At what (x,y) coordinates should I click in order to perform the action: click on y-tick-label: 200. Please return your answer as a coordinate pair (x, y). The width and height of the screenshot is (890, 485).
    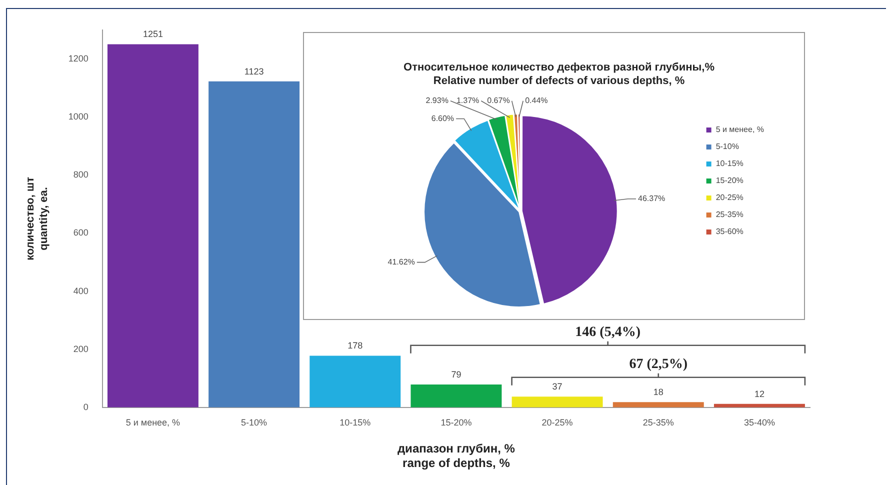
    Looking at the image, I should click on (80, 349).